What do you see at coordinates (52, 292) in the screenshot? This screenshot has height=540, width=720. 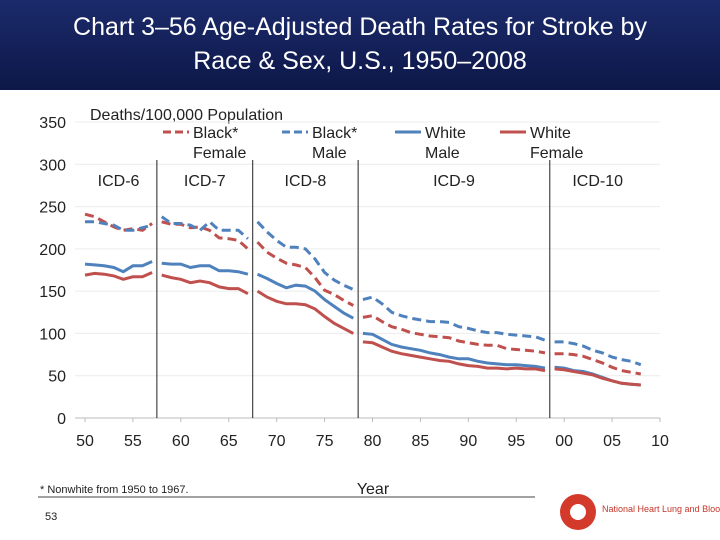 I see `y-tick-label: 150` at bounding box center [52, 292].